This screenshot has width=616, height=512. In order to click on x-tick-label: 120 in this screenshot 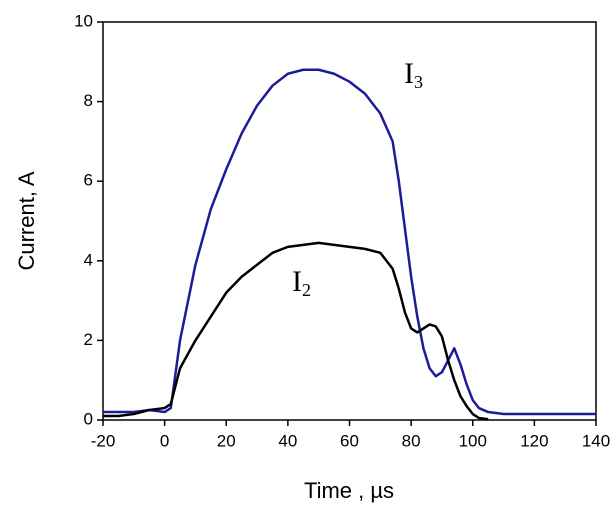, I will do `click(534, 440)`.